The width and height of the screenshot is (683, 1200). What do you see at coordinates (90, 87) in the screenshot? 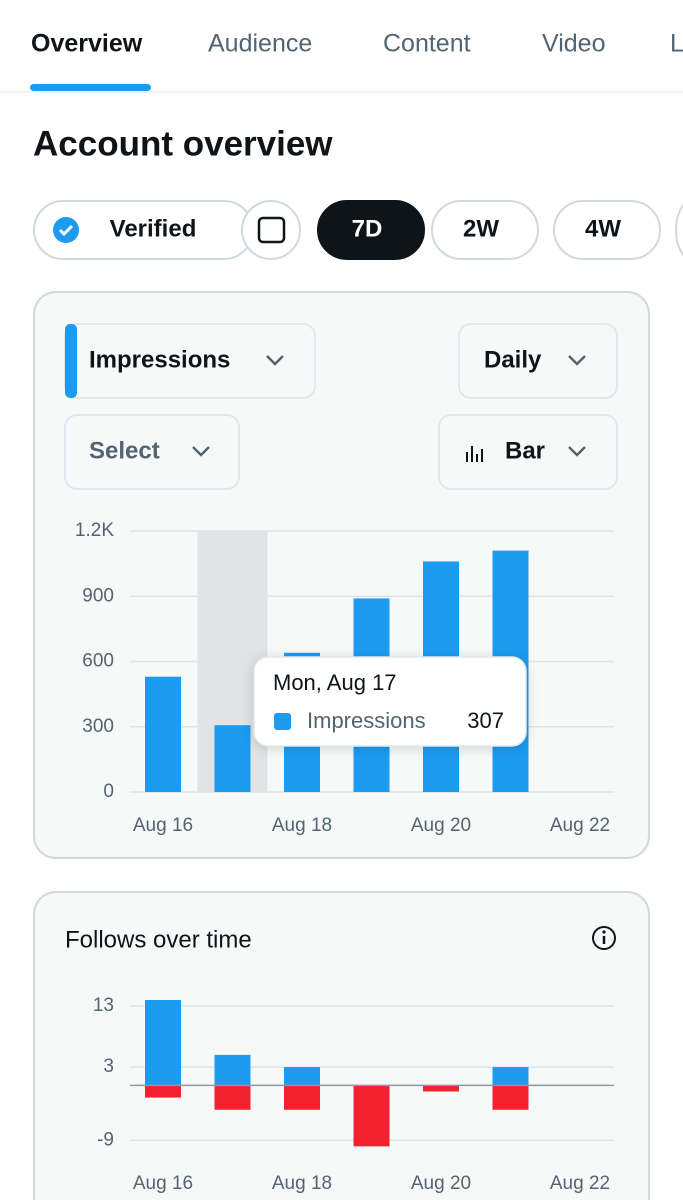
I see `tab-indicator` at bounding box center [90, 87].